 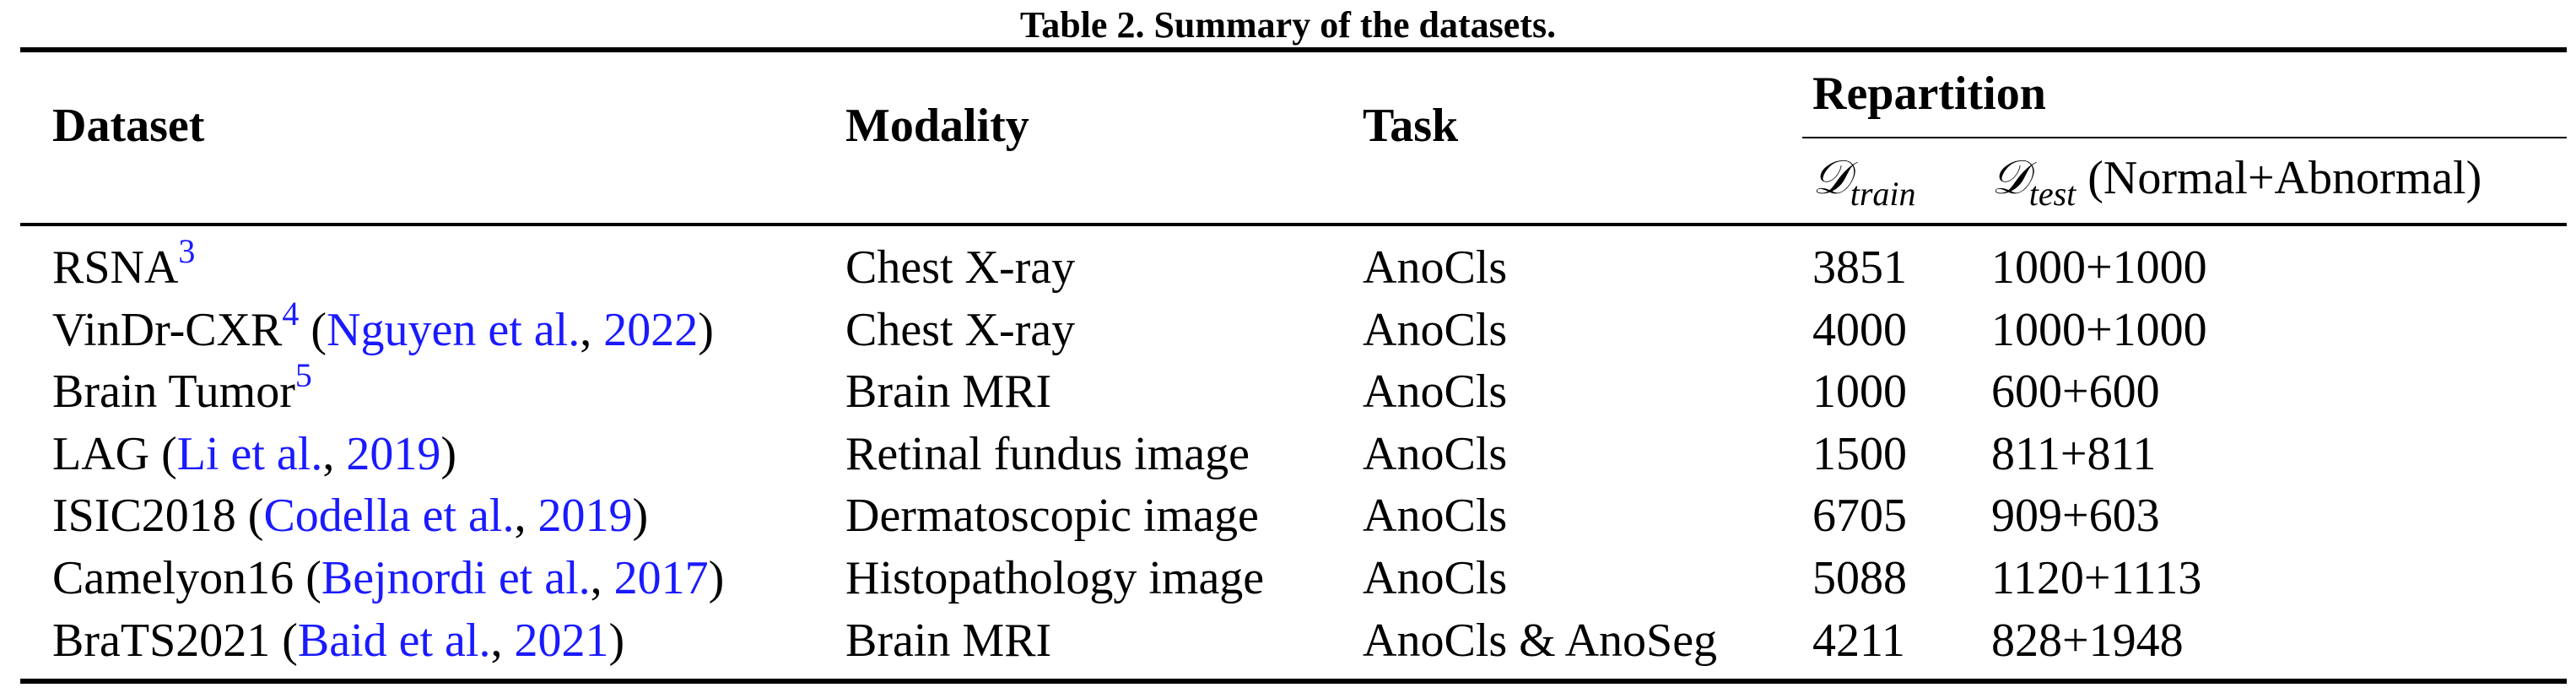 What do you see at coordinates (128, 126) in the screenshot?
I see `header-dataset: Dataset` at bounding box center [128, 126].